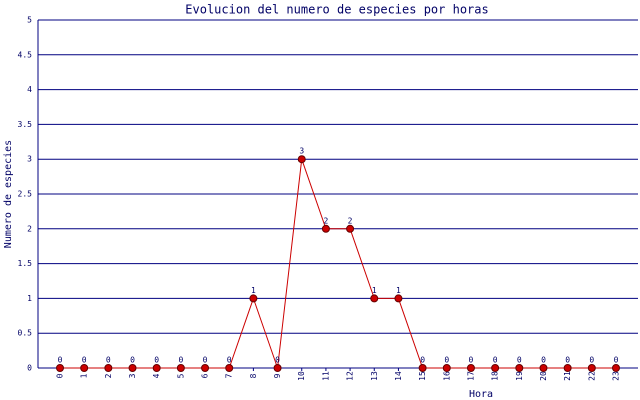 The image size is (640, 400). I want to click on x-tick-label: 21, so click(567, 376).